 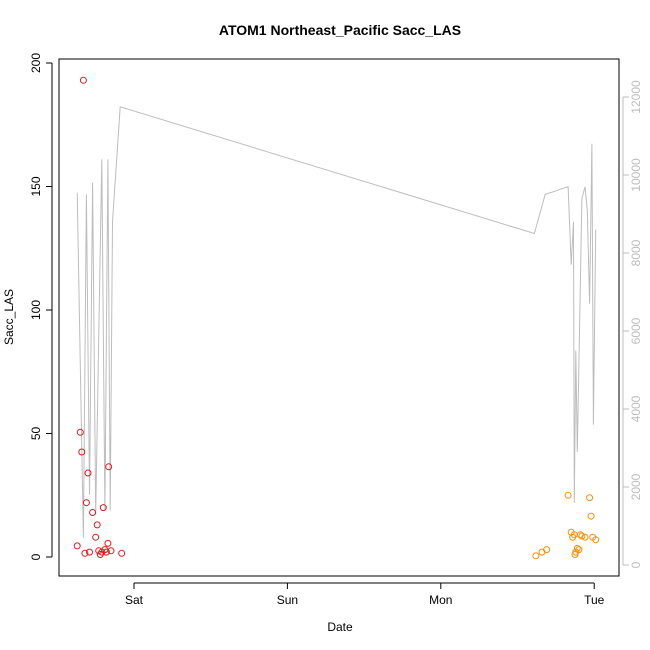 What do you see at coordinates (636, 175) in the screenshot?
I see `right-tick-label: 10000` at bounding box center [636, 175].